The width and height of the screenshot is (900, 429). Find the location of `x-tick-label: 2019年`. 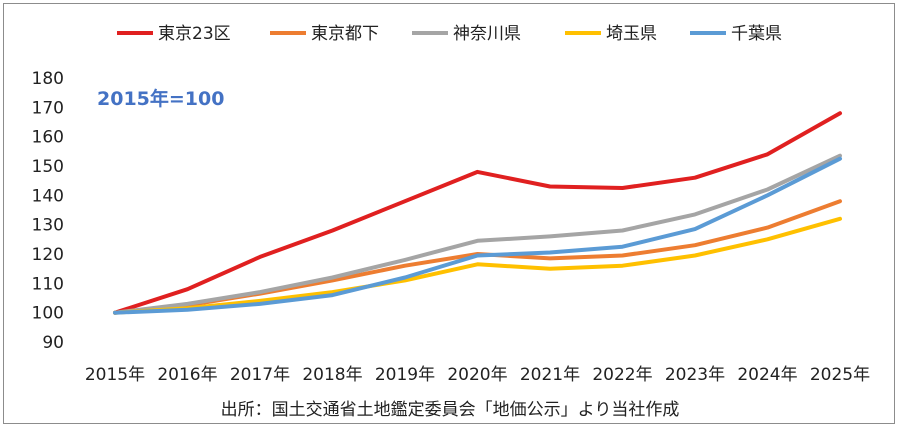

x-tick-label: 2019年 is located at coordinates (405, 375).